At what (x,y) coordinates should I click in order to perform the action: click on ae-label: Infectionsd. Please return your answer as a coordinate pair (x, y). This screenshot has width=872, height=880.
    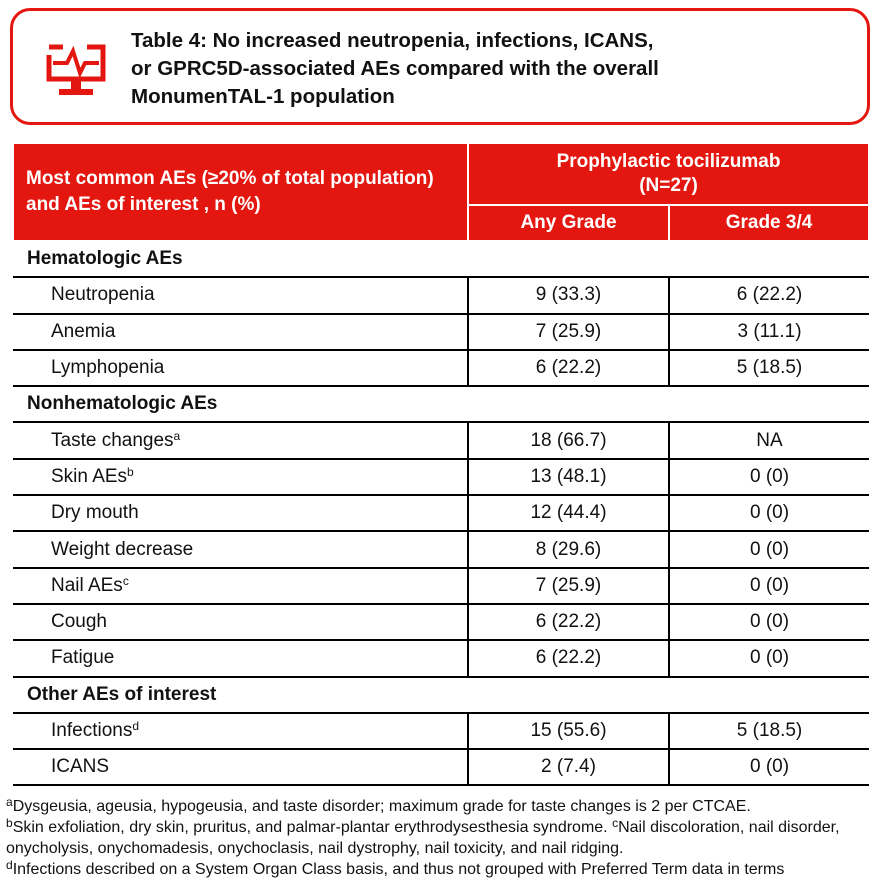
    Looking at the image, I should click on (240, 731).